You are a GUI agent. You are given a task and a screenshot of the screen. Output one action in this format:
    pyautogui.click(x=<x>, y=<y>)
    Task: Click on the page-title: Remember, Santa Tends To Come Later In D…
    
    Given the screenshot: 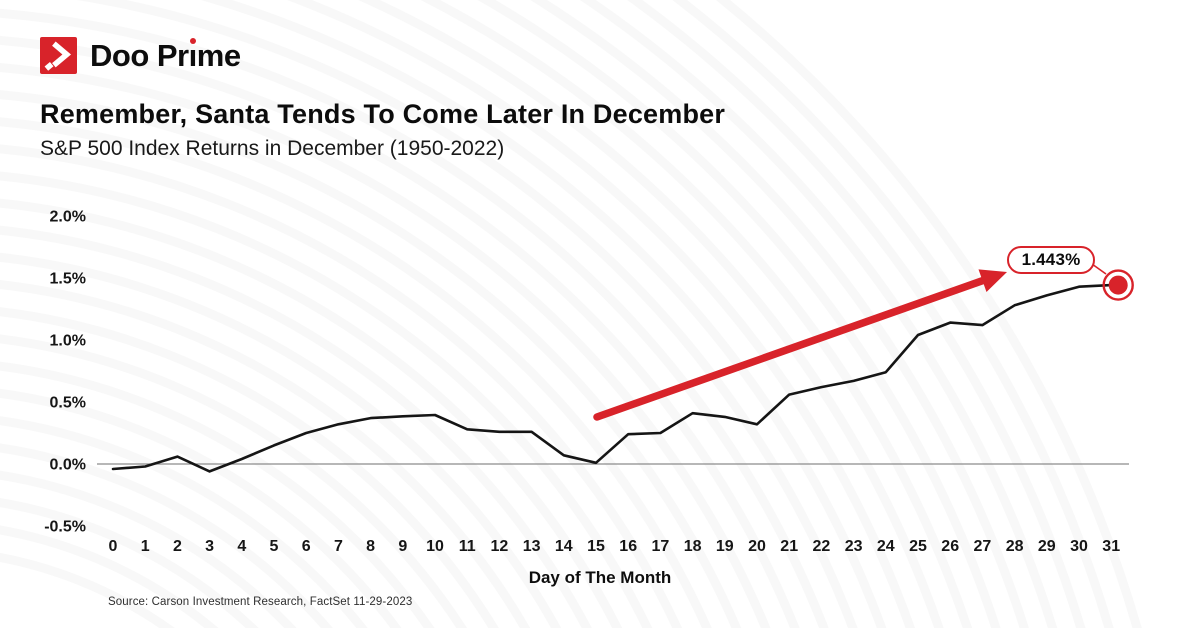 What is the action you would take?
    pyautogui.click(x=383, y=114)
    